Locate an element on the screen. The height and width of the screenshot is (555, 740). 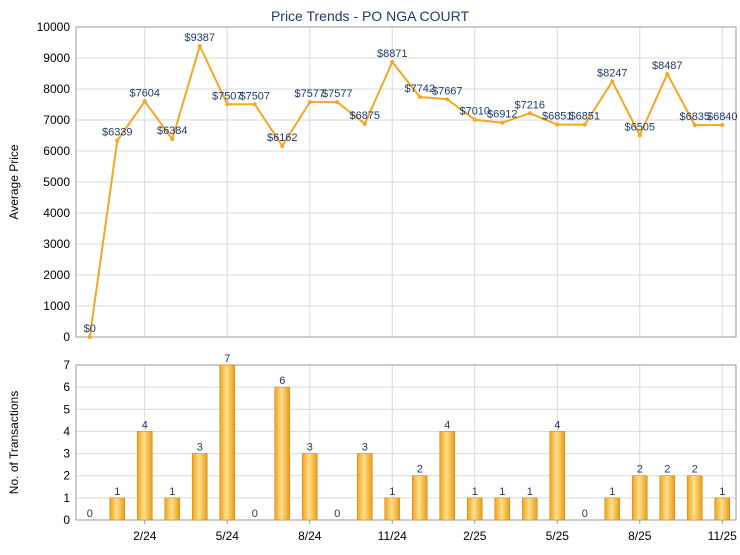
x-tick-label: 11/24 is located at coordinates (392, 536).